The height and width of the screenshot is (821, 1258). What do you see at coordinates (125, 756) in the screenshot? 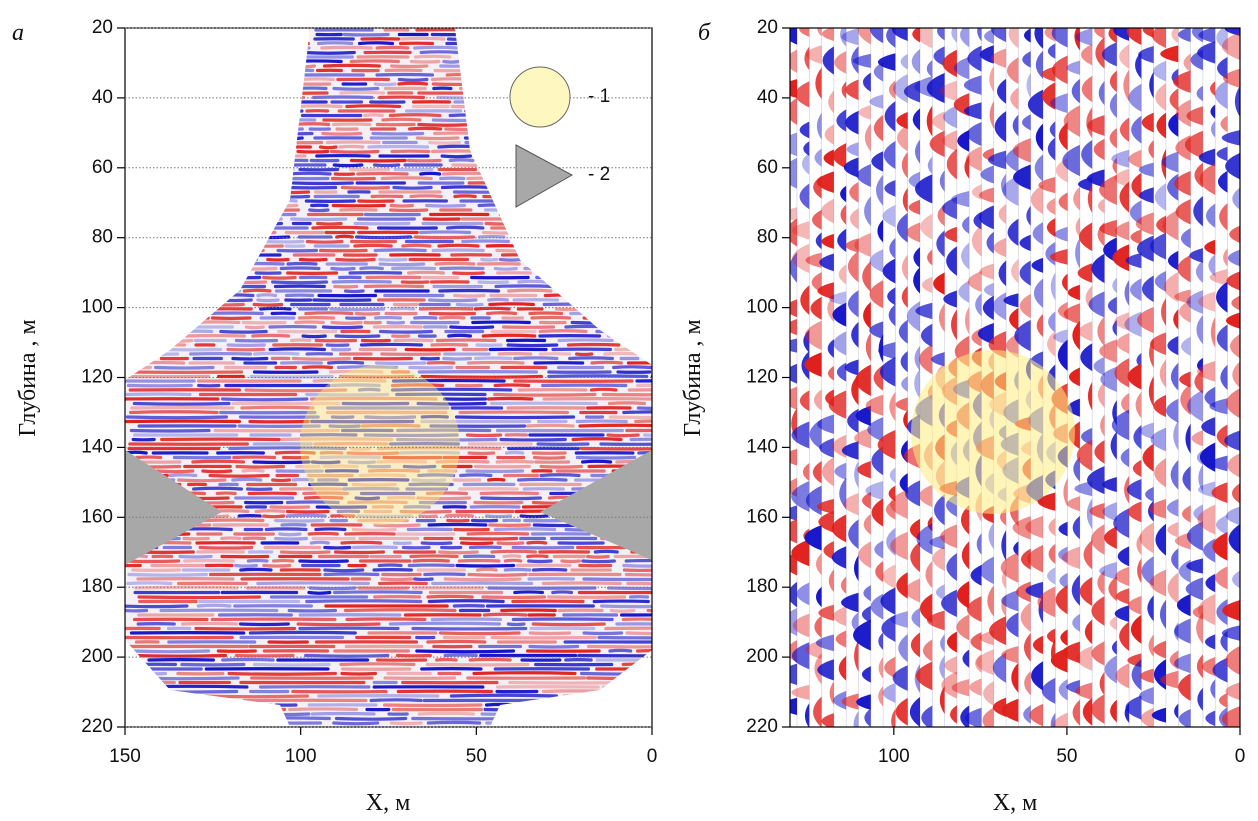
I see `x-tick-label: 150` at bounding box center [125, 756].